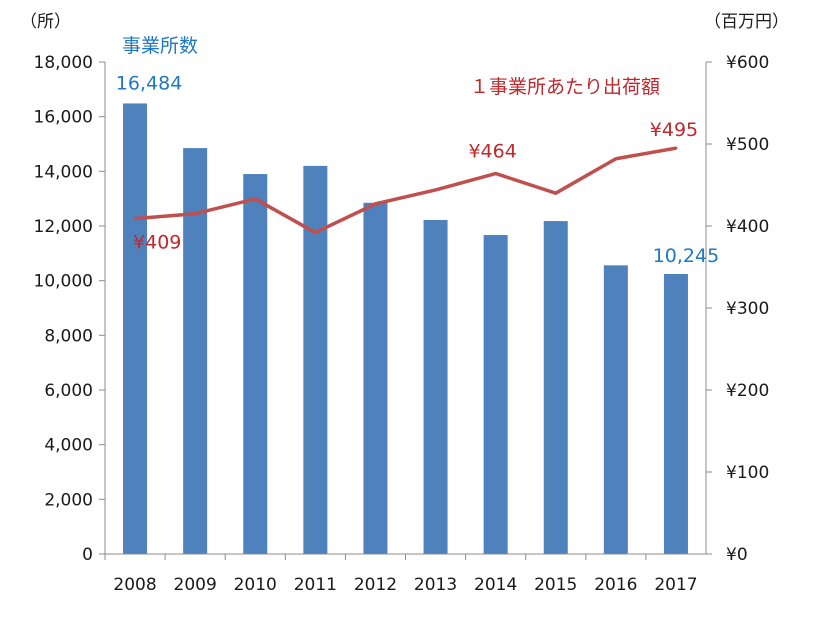  I want to click on bar-2011, so click(315, 359).